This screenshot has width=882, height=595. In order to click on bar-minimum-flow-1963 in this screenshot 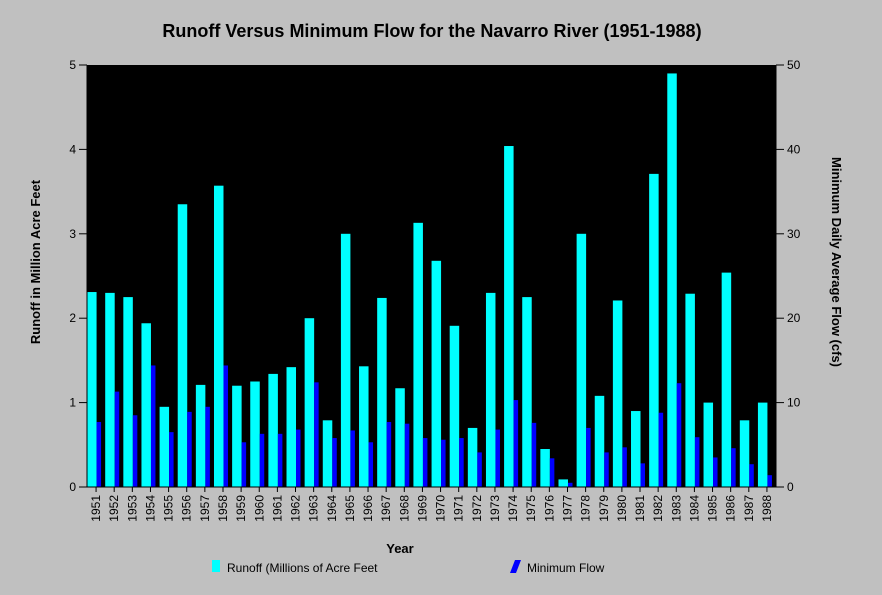, I will do `click(316, 434)`.